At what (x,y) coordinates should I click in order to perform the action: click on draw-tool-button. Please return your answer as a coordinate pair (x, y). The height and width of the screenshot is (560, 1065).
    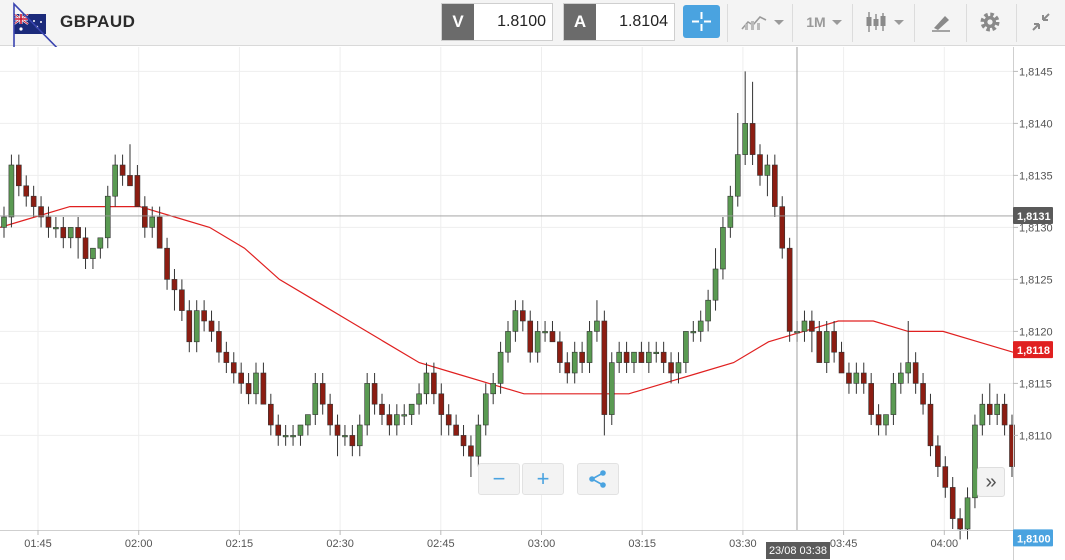
    Looking at the image, I should click on (941, 22).